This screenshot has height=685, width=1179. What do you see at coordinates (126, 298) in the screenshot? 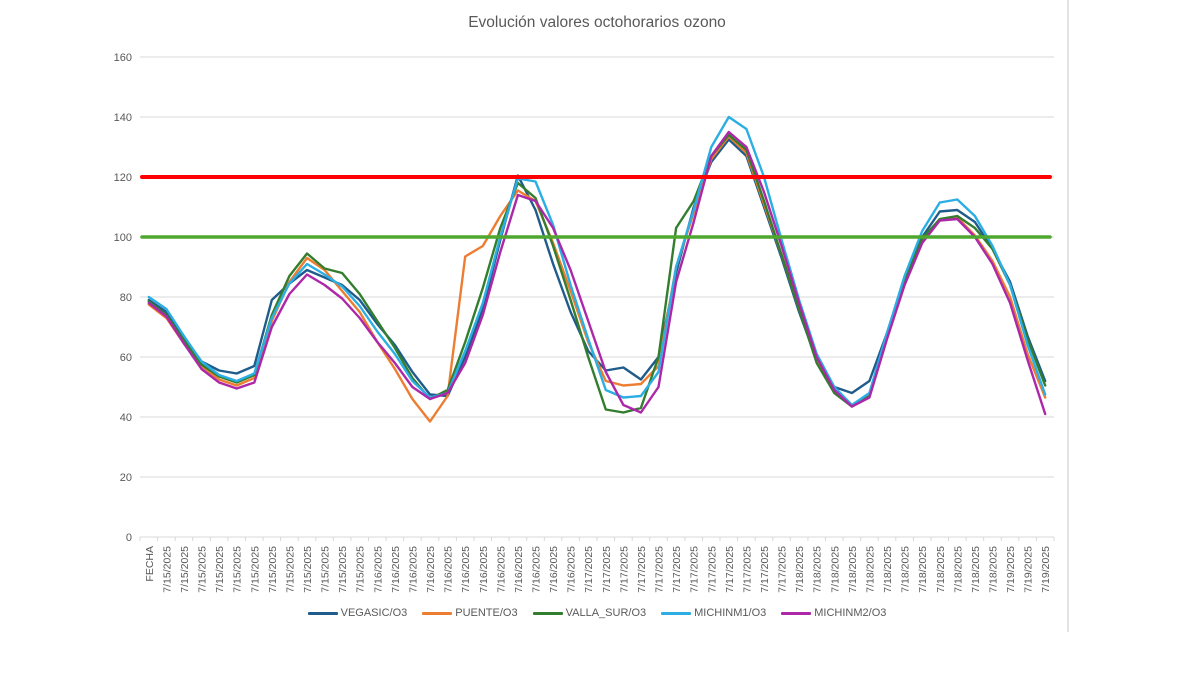
I see `y-axis-label: 80` at bounding box center [126, 298].